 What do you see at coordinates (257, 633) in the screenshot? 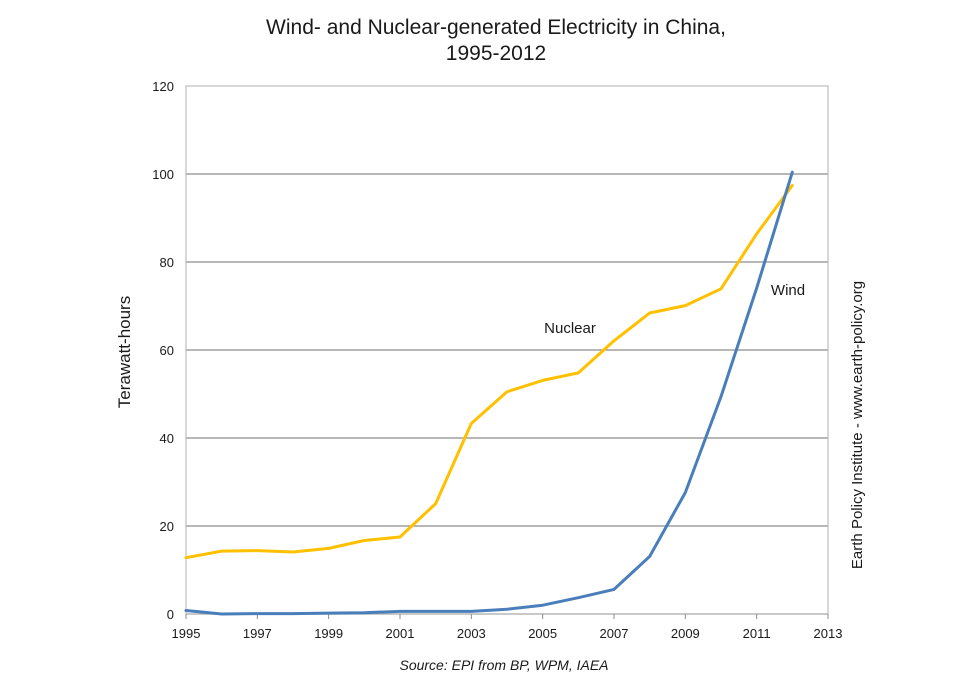
I see `x-tick-label: 1997` at bounding box center [257, 633].